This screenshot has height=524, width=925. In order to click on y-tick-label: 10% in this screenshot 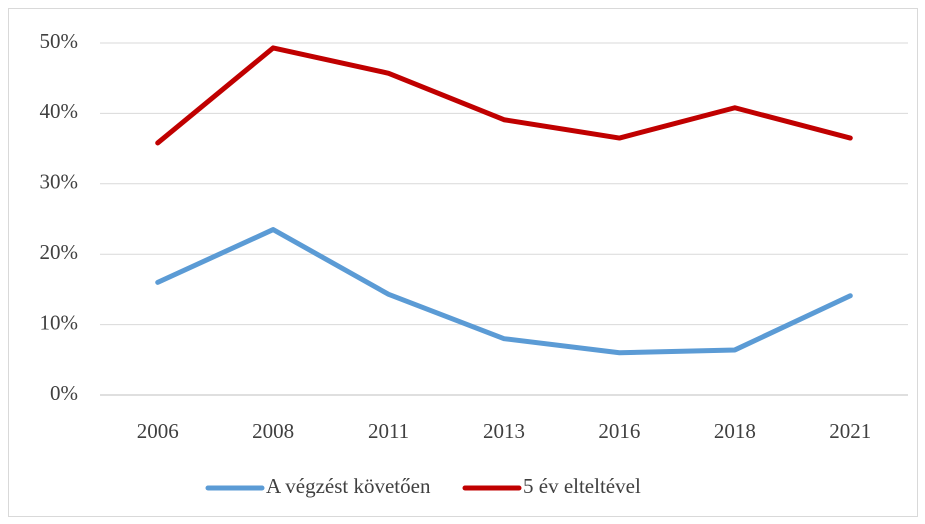, I will do `click(59, 322)`.